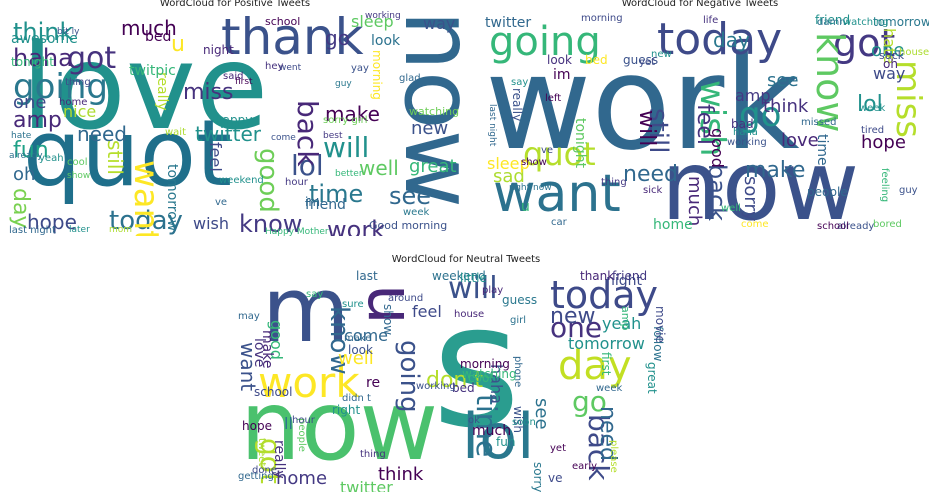 This screenshot has width=933, height=496. I want to click on wordcloud-word: im, so click(313, 202).